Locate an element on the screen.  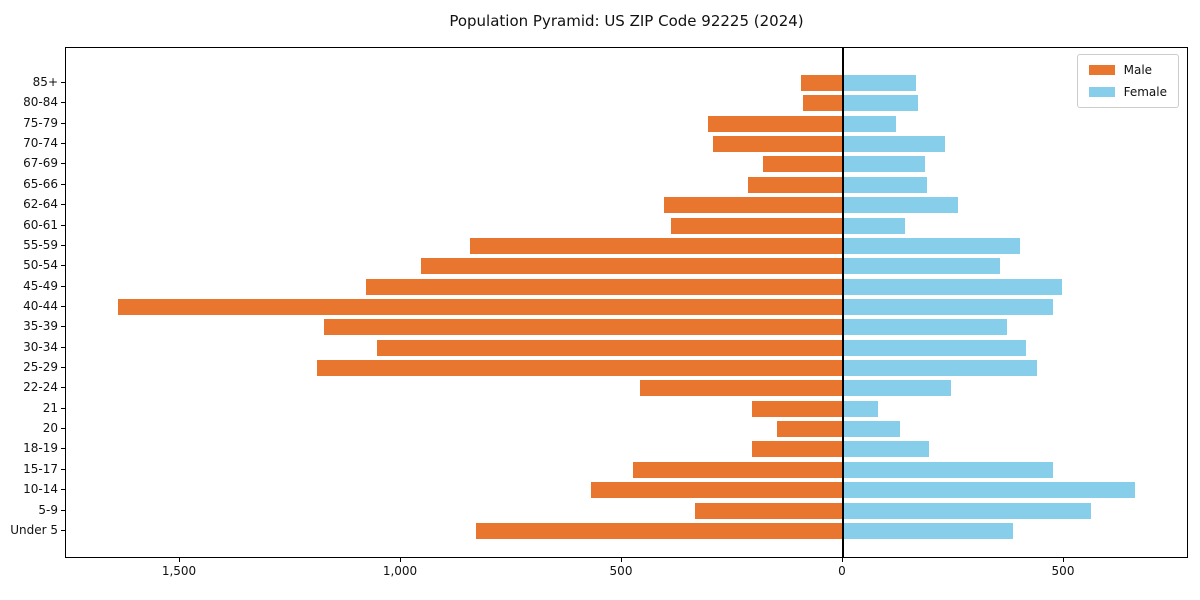
x-tick-label-1: 1,000 is located at coordinates (400, 571).